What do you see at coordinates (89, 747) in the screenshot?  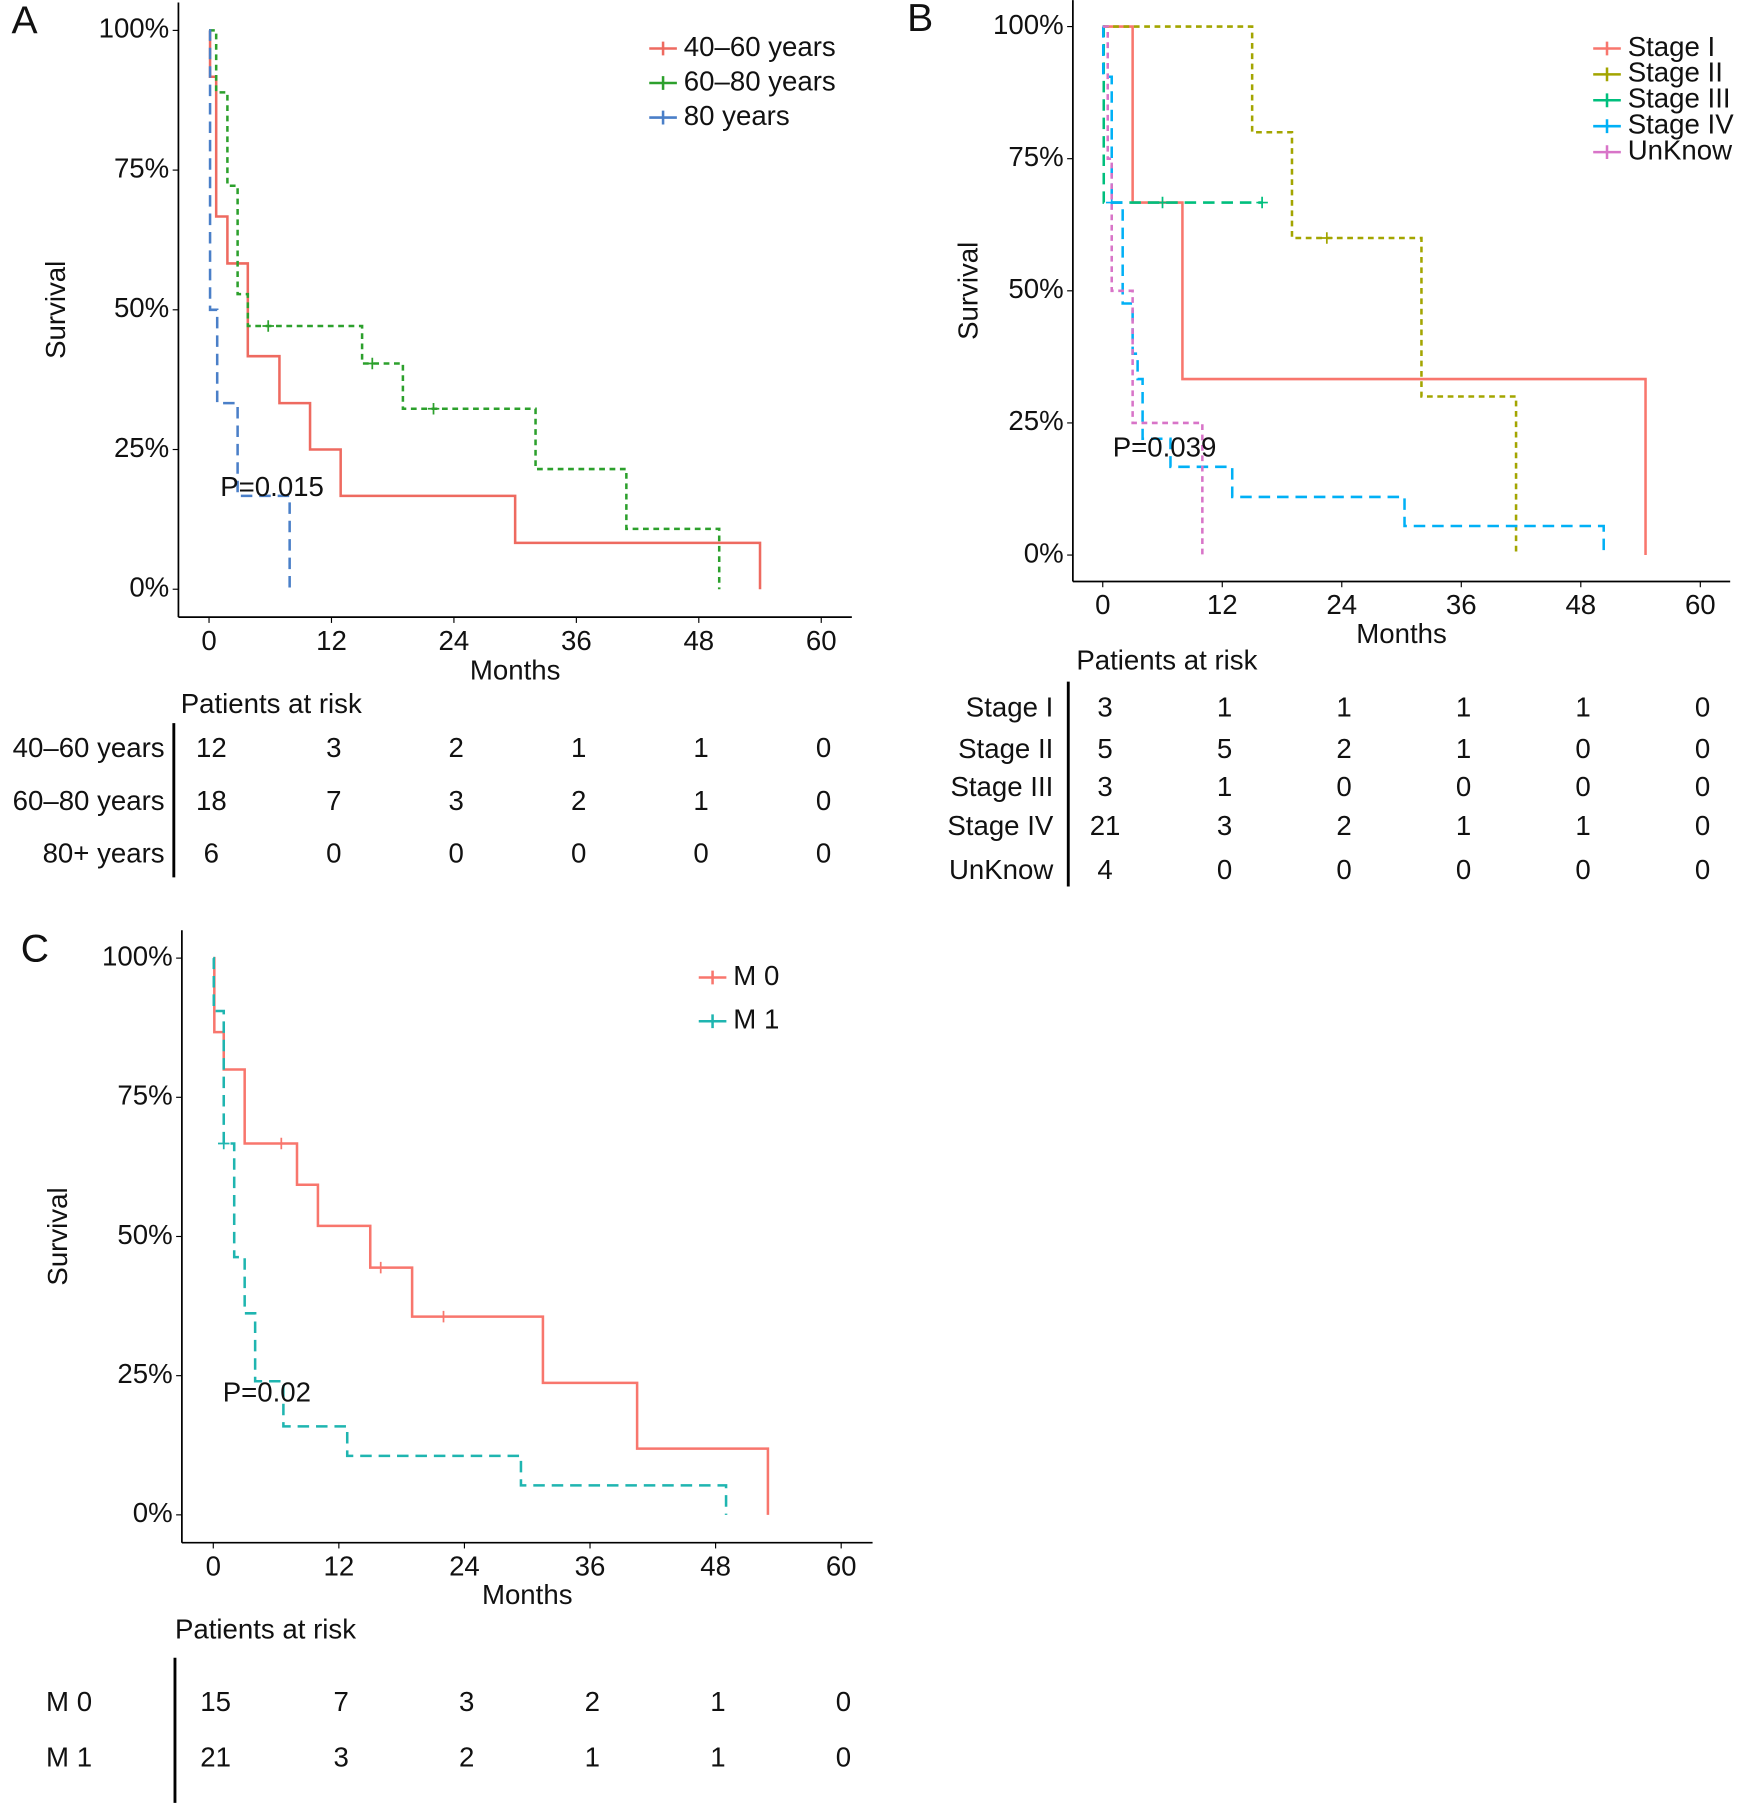 I see `risk-row-label: 40–60 years` at bounding box center [89, 747].